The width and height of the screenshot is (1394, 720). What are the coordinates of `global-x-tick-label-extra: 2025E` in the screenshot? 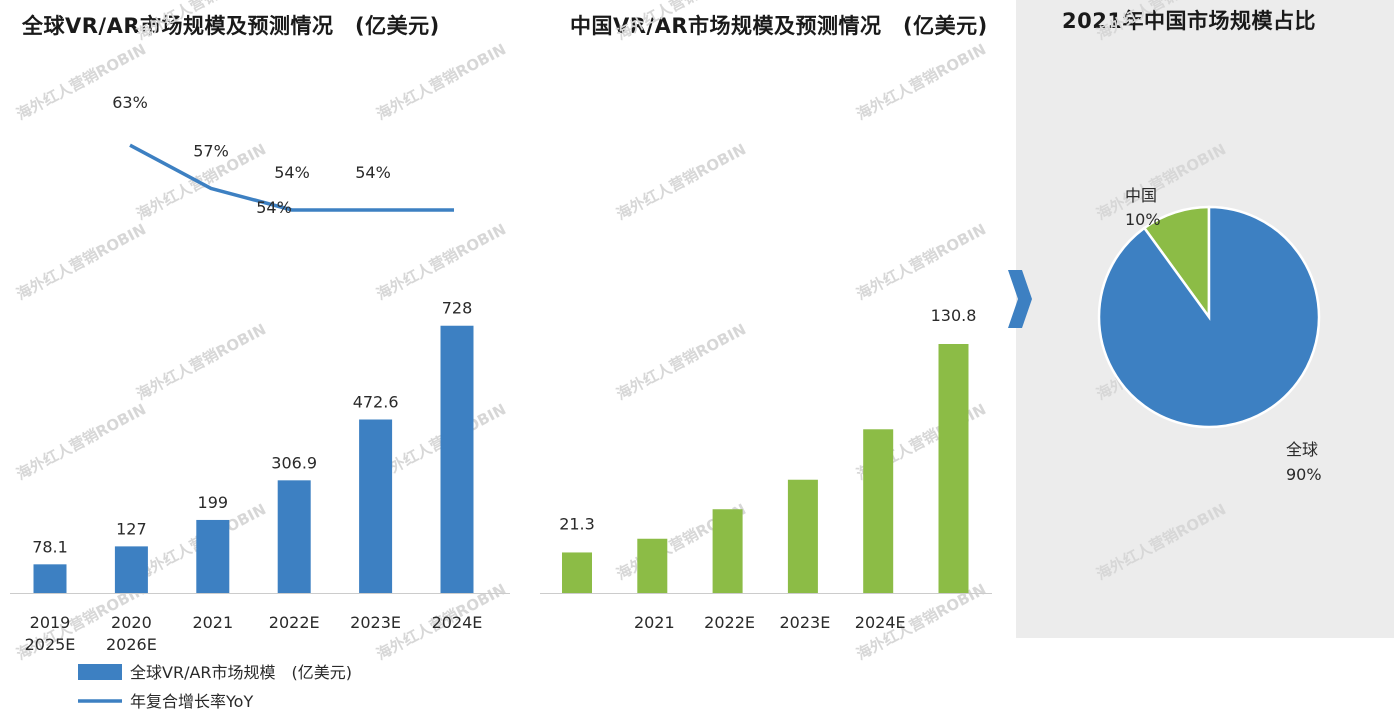 It's located at (50, 644).